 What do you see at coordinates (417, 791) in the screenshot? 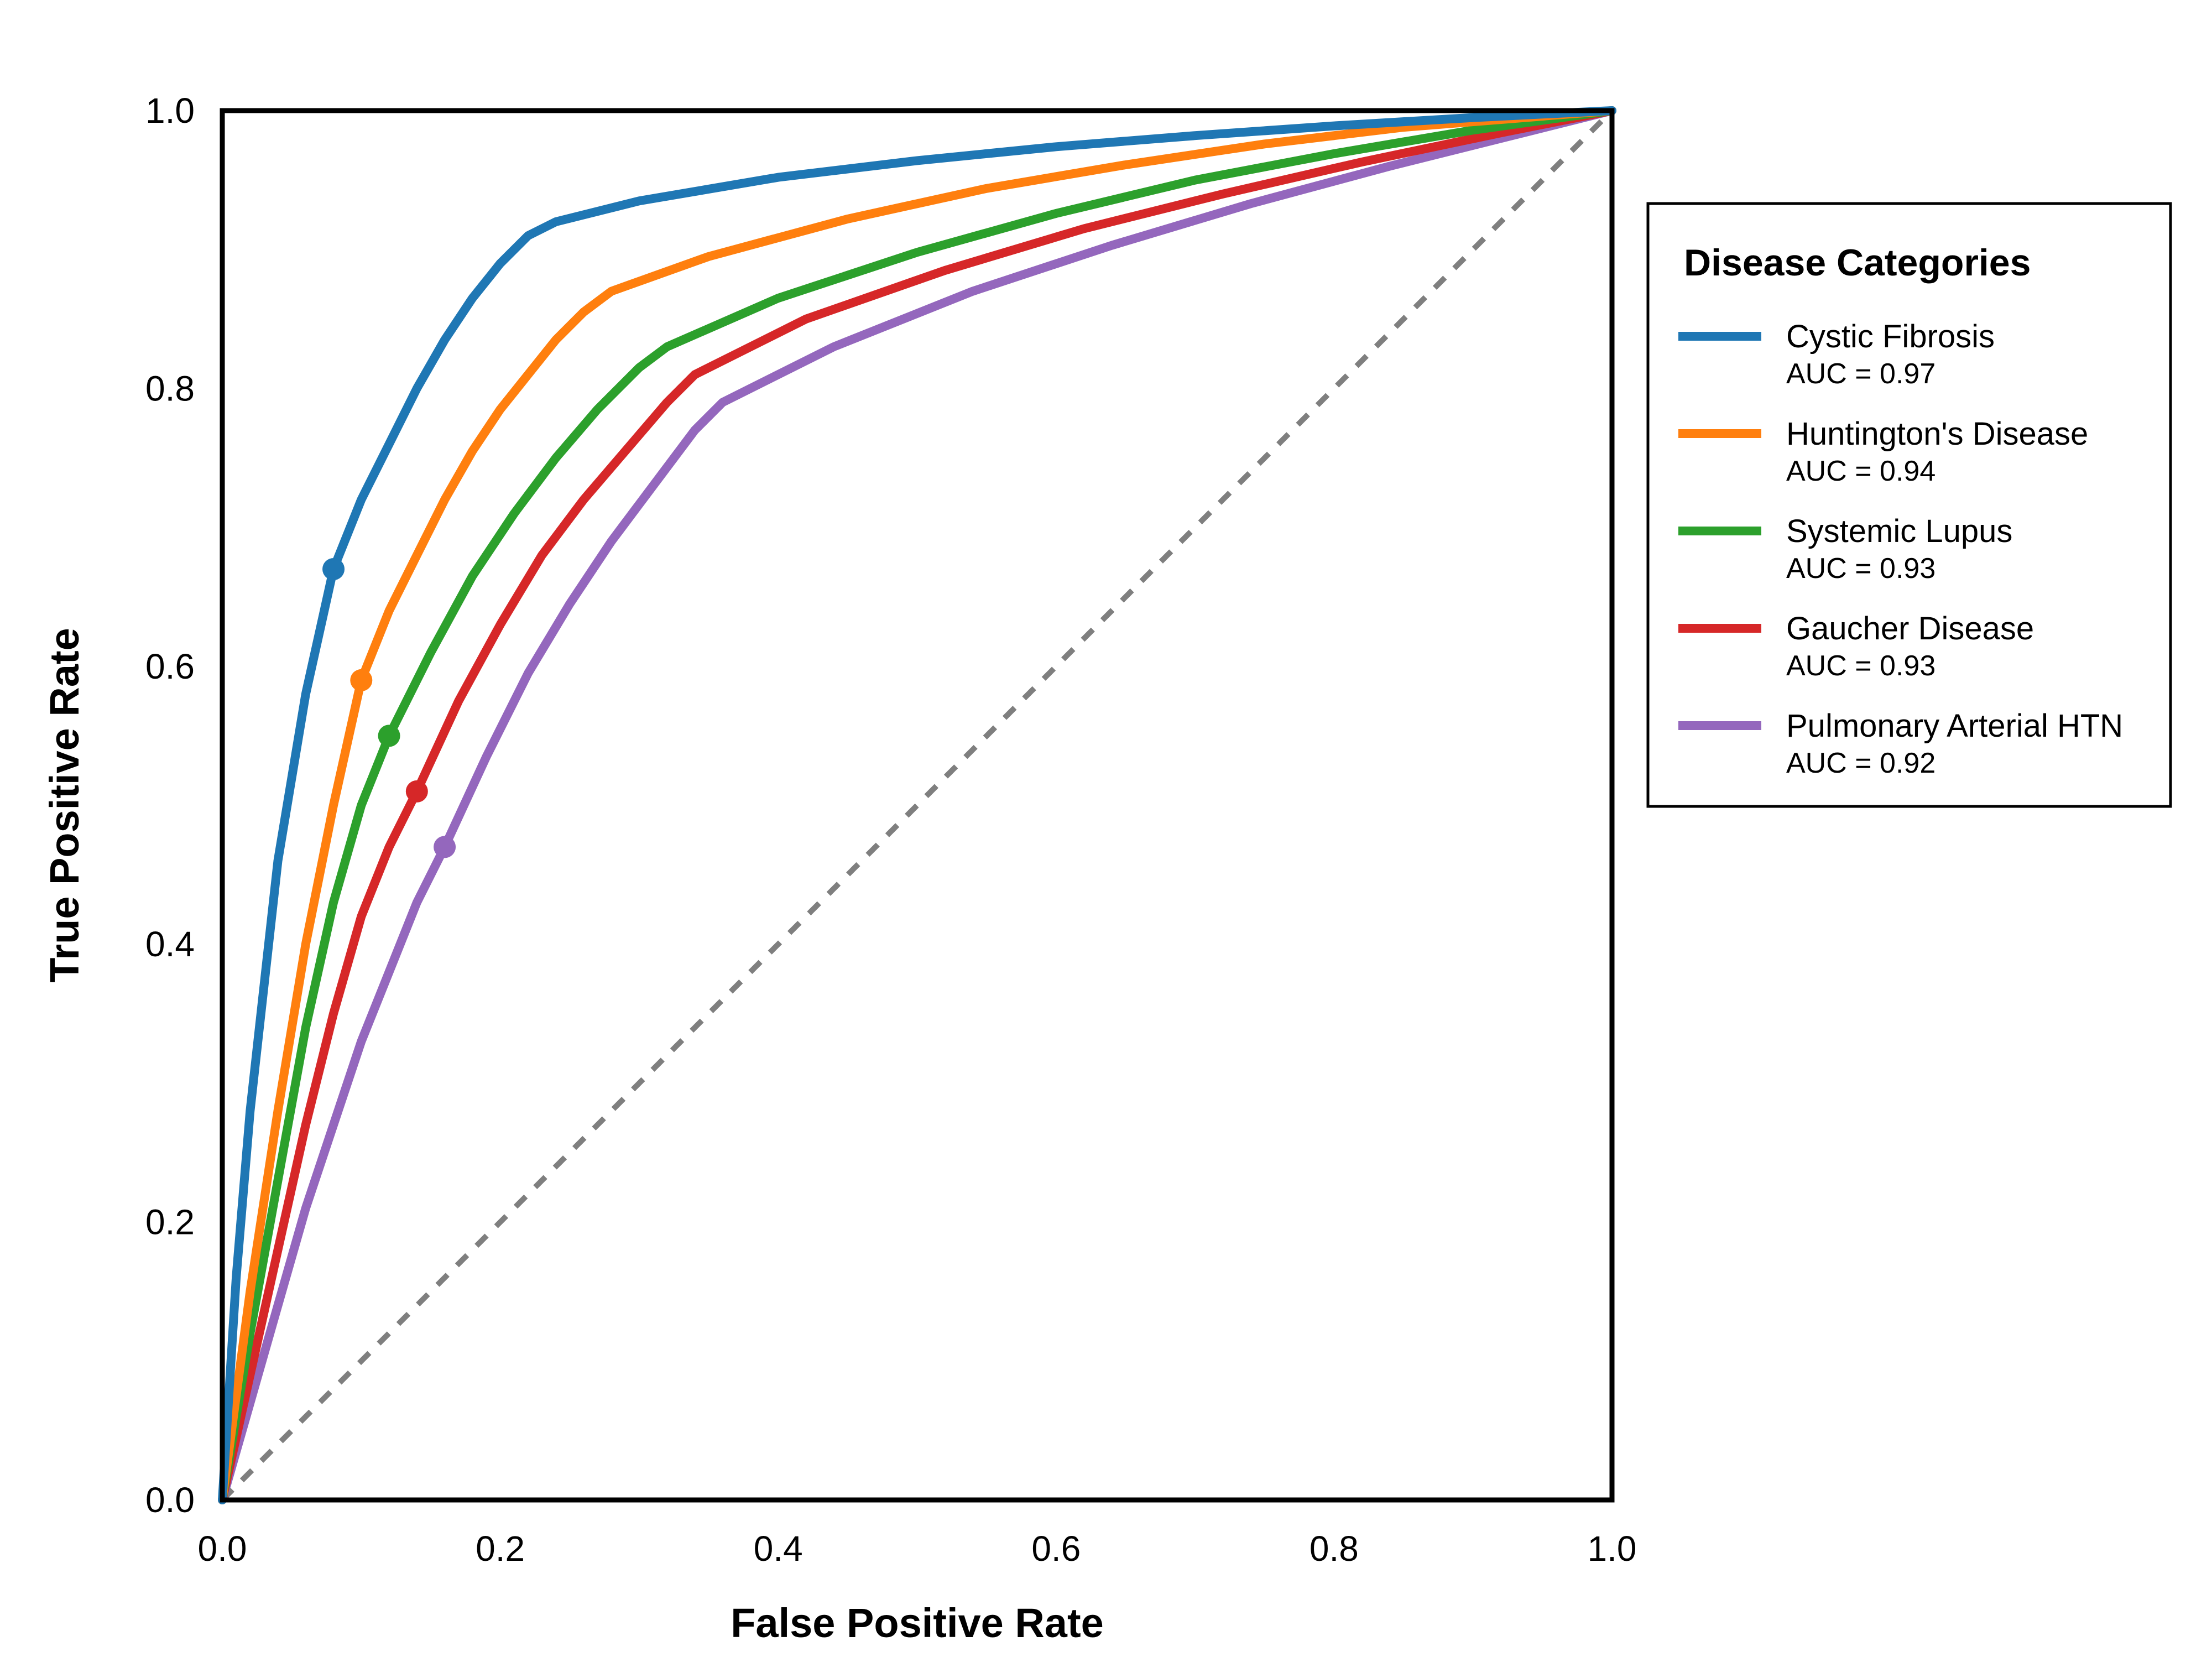
I see `operating-point-marker-gaucher-disease` at bounding box center [417, 791].